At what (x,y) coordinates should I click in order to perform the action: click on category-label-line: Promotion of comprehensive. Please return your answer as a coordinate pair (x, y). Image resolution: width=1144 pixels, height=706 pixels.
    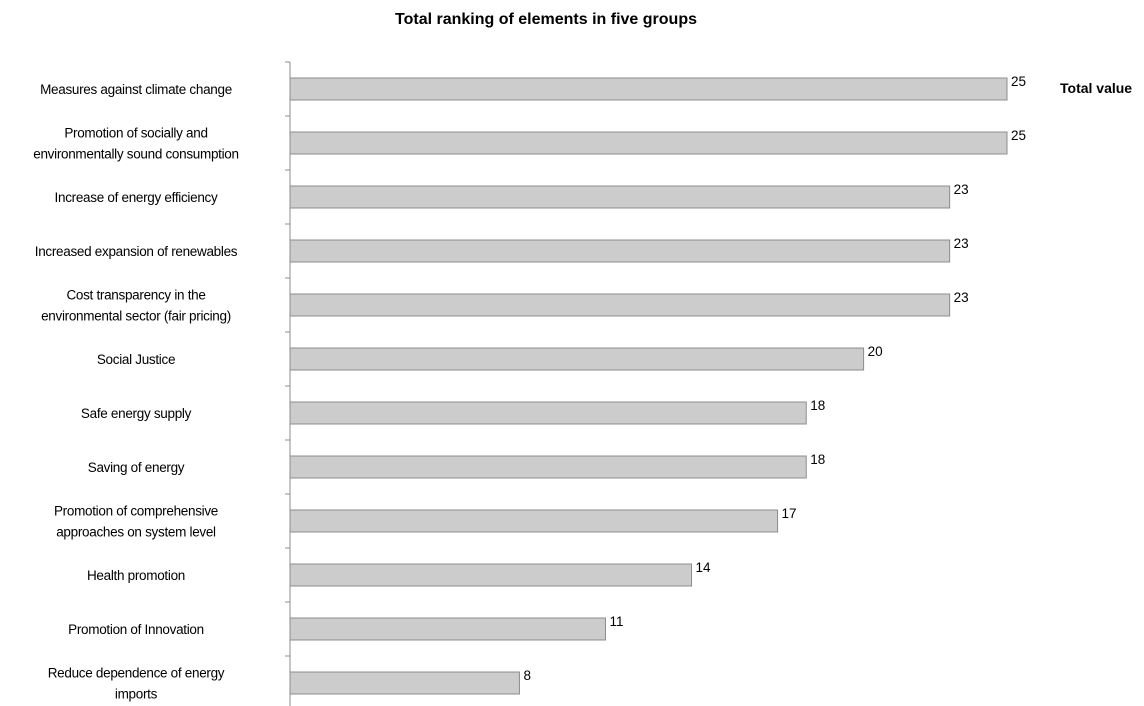
    Looking at the image, I should click on (136, 511).